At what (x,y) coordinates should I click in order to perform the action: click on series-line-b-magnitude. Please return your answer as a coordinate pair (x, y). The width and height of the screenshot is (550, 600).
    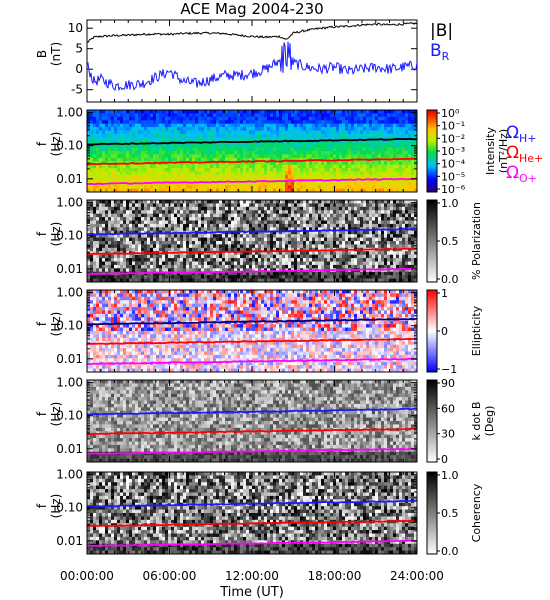
    Looking at the image, I should click on (252, 32).